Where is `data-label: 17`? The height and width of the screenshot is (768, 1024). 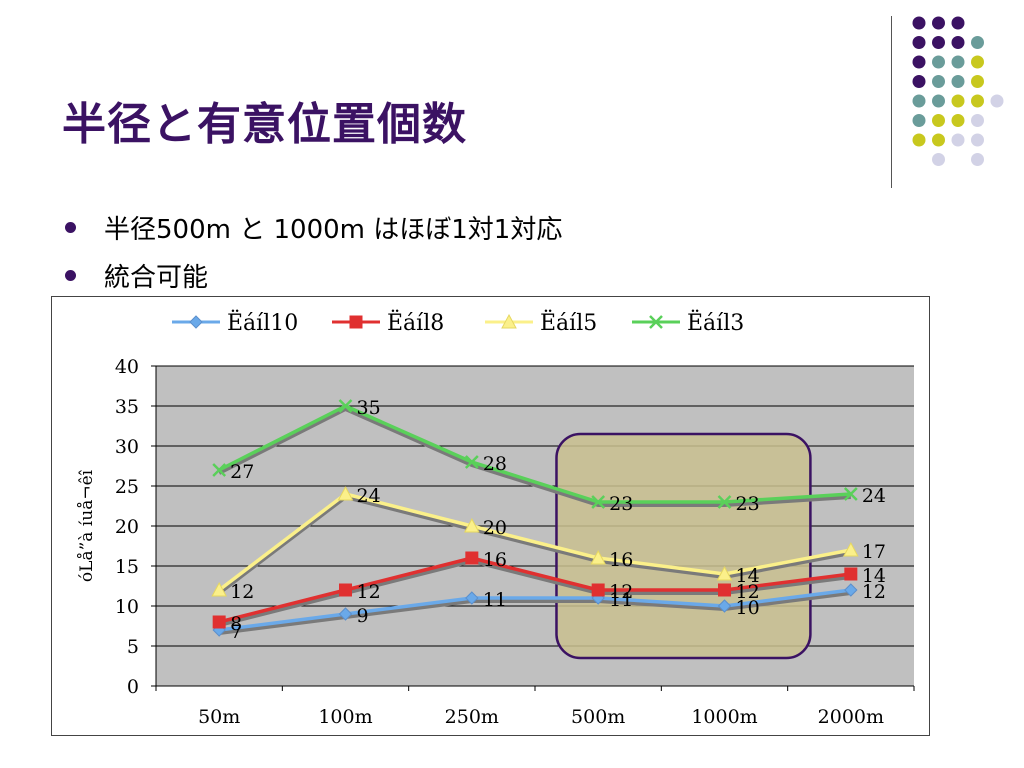 data-label: 17 is located at coordinates (874, 552).